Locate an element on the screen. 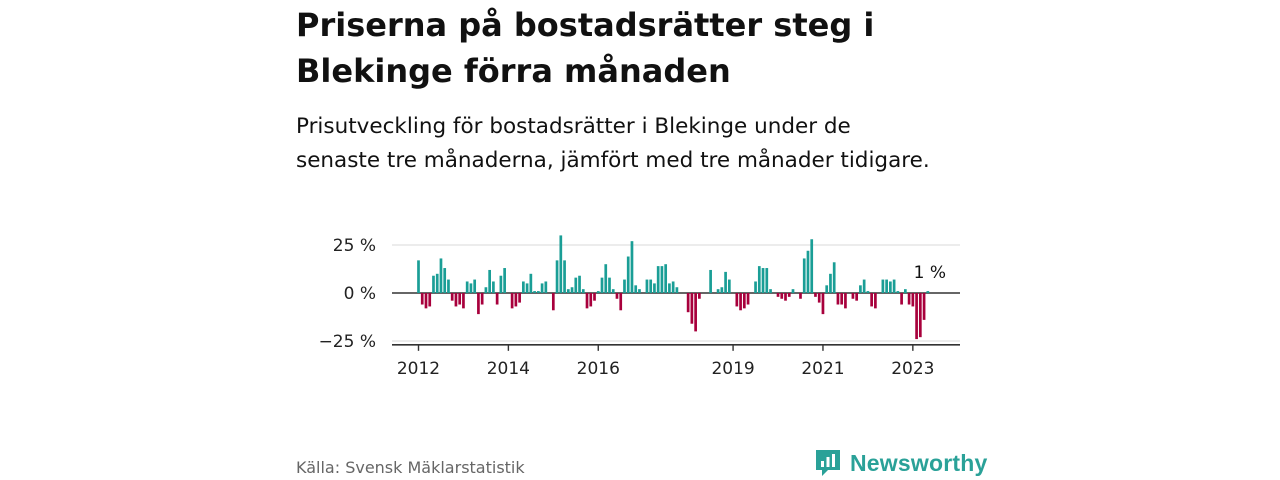  x-tick-label: 2012 is located at coordinates (418, 369).